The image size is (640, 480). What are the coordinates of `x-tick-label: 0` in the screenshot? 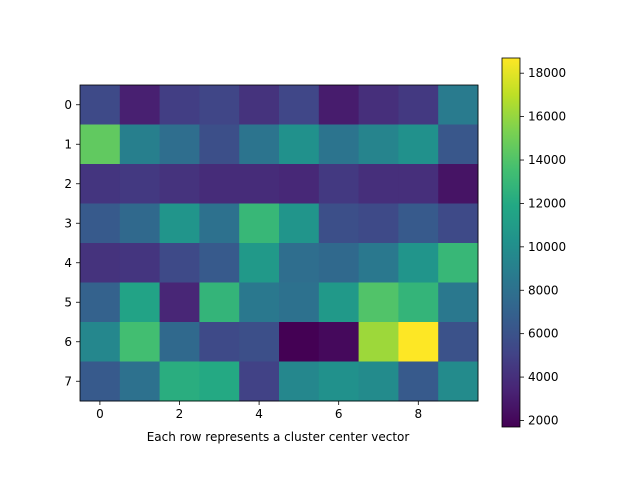 It's located at (100, 414).